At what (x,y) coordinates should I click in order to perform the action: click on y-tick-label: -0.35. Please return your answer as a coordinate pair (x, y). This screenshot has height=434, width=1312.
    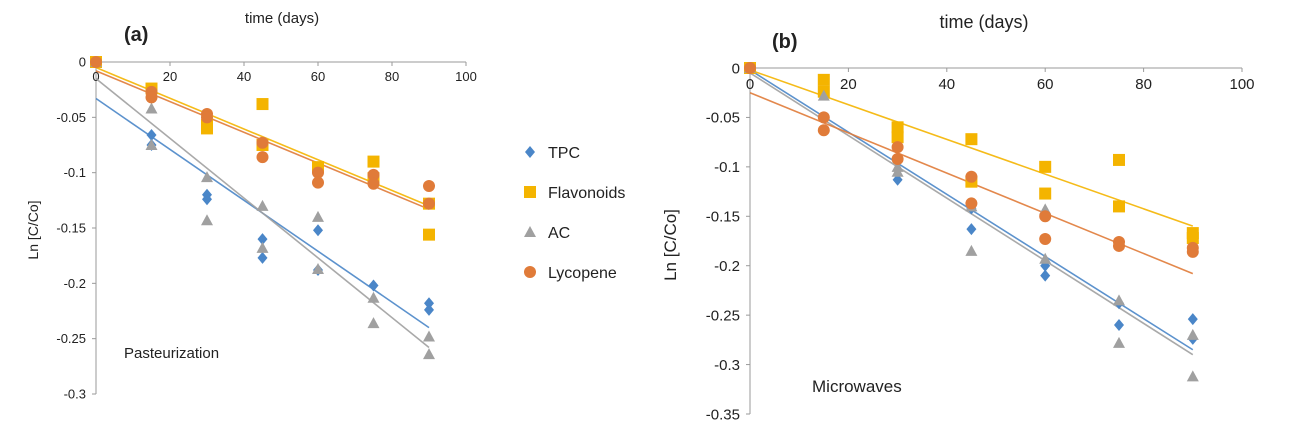
    Looking at the image, I should click on (723, 414).